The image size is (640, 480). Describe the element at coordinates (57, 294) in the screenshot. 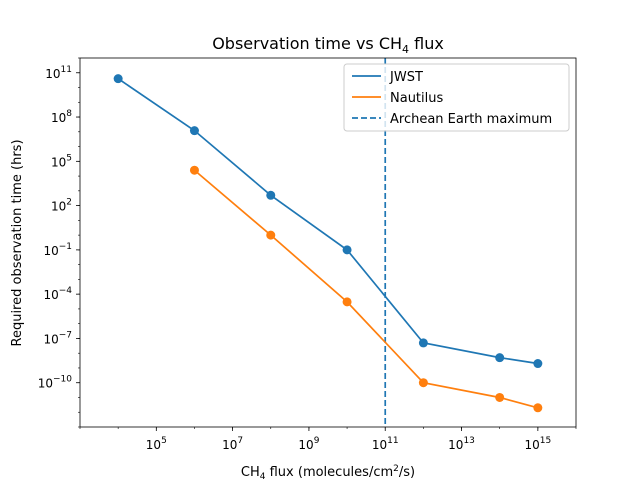

I see `y-tick-label: 10⁻⁴` at that location.